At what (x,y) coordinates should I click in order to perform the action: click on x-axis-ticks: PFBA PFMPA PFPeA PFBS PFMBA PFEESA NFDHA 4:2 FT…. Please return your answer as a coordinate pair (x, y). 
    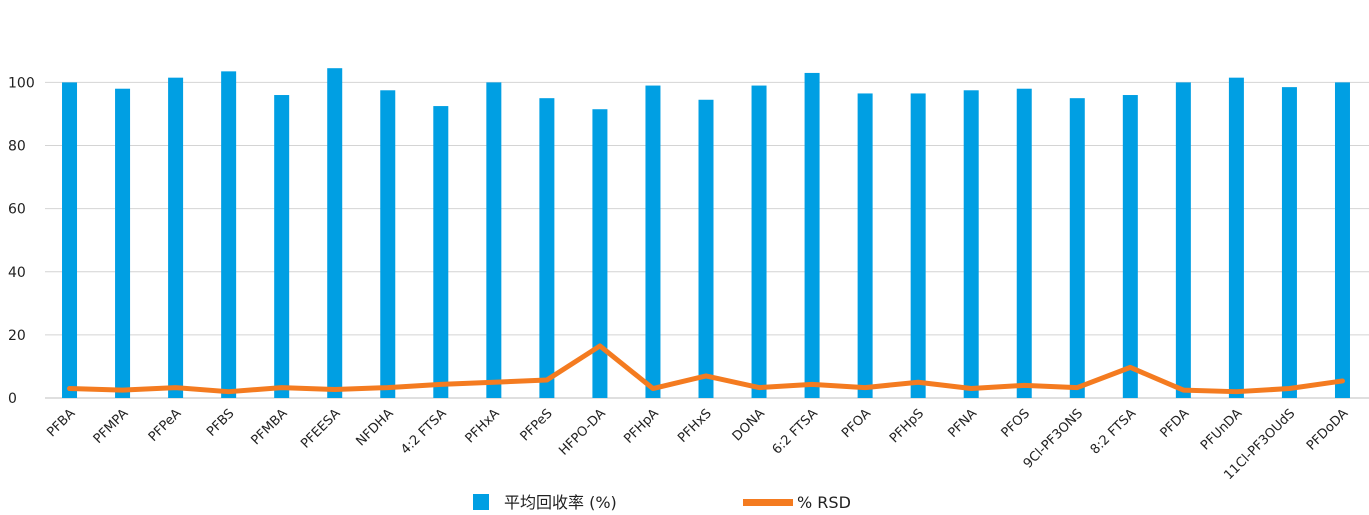
    Looking at the image, I should click on (697, 444).